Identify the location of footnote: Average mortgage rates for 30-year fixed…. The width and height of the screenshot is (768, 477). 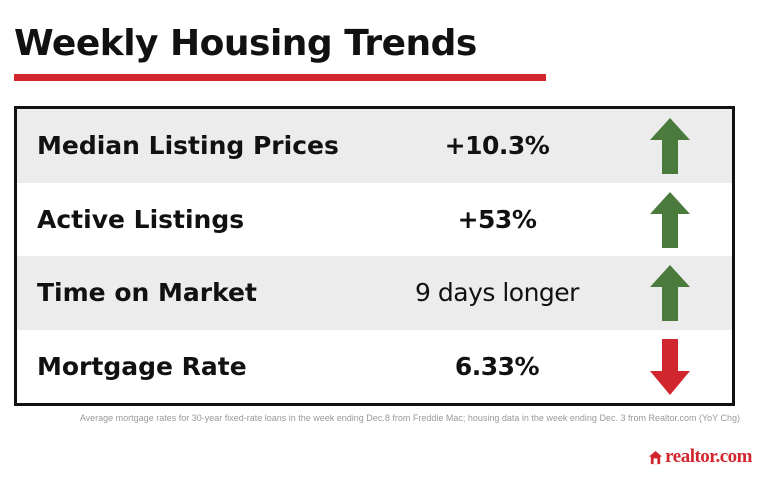
(409, 418).